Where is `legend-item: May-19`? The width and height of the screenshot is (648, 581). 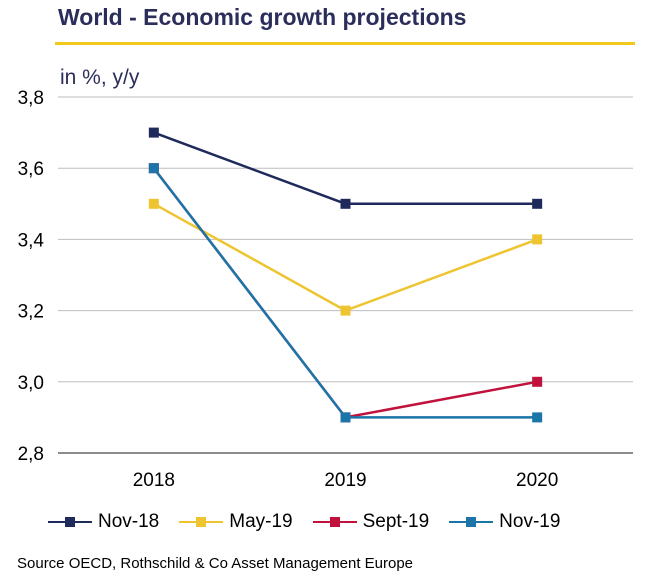 legend-item: May-19 is located at coordinates (236, 522).